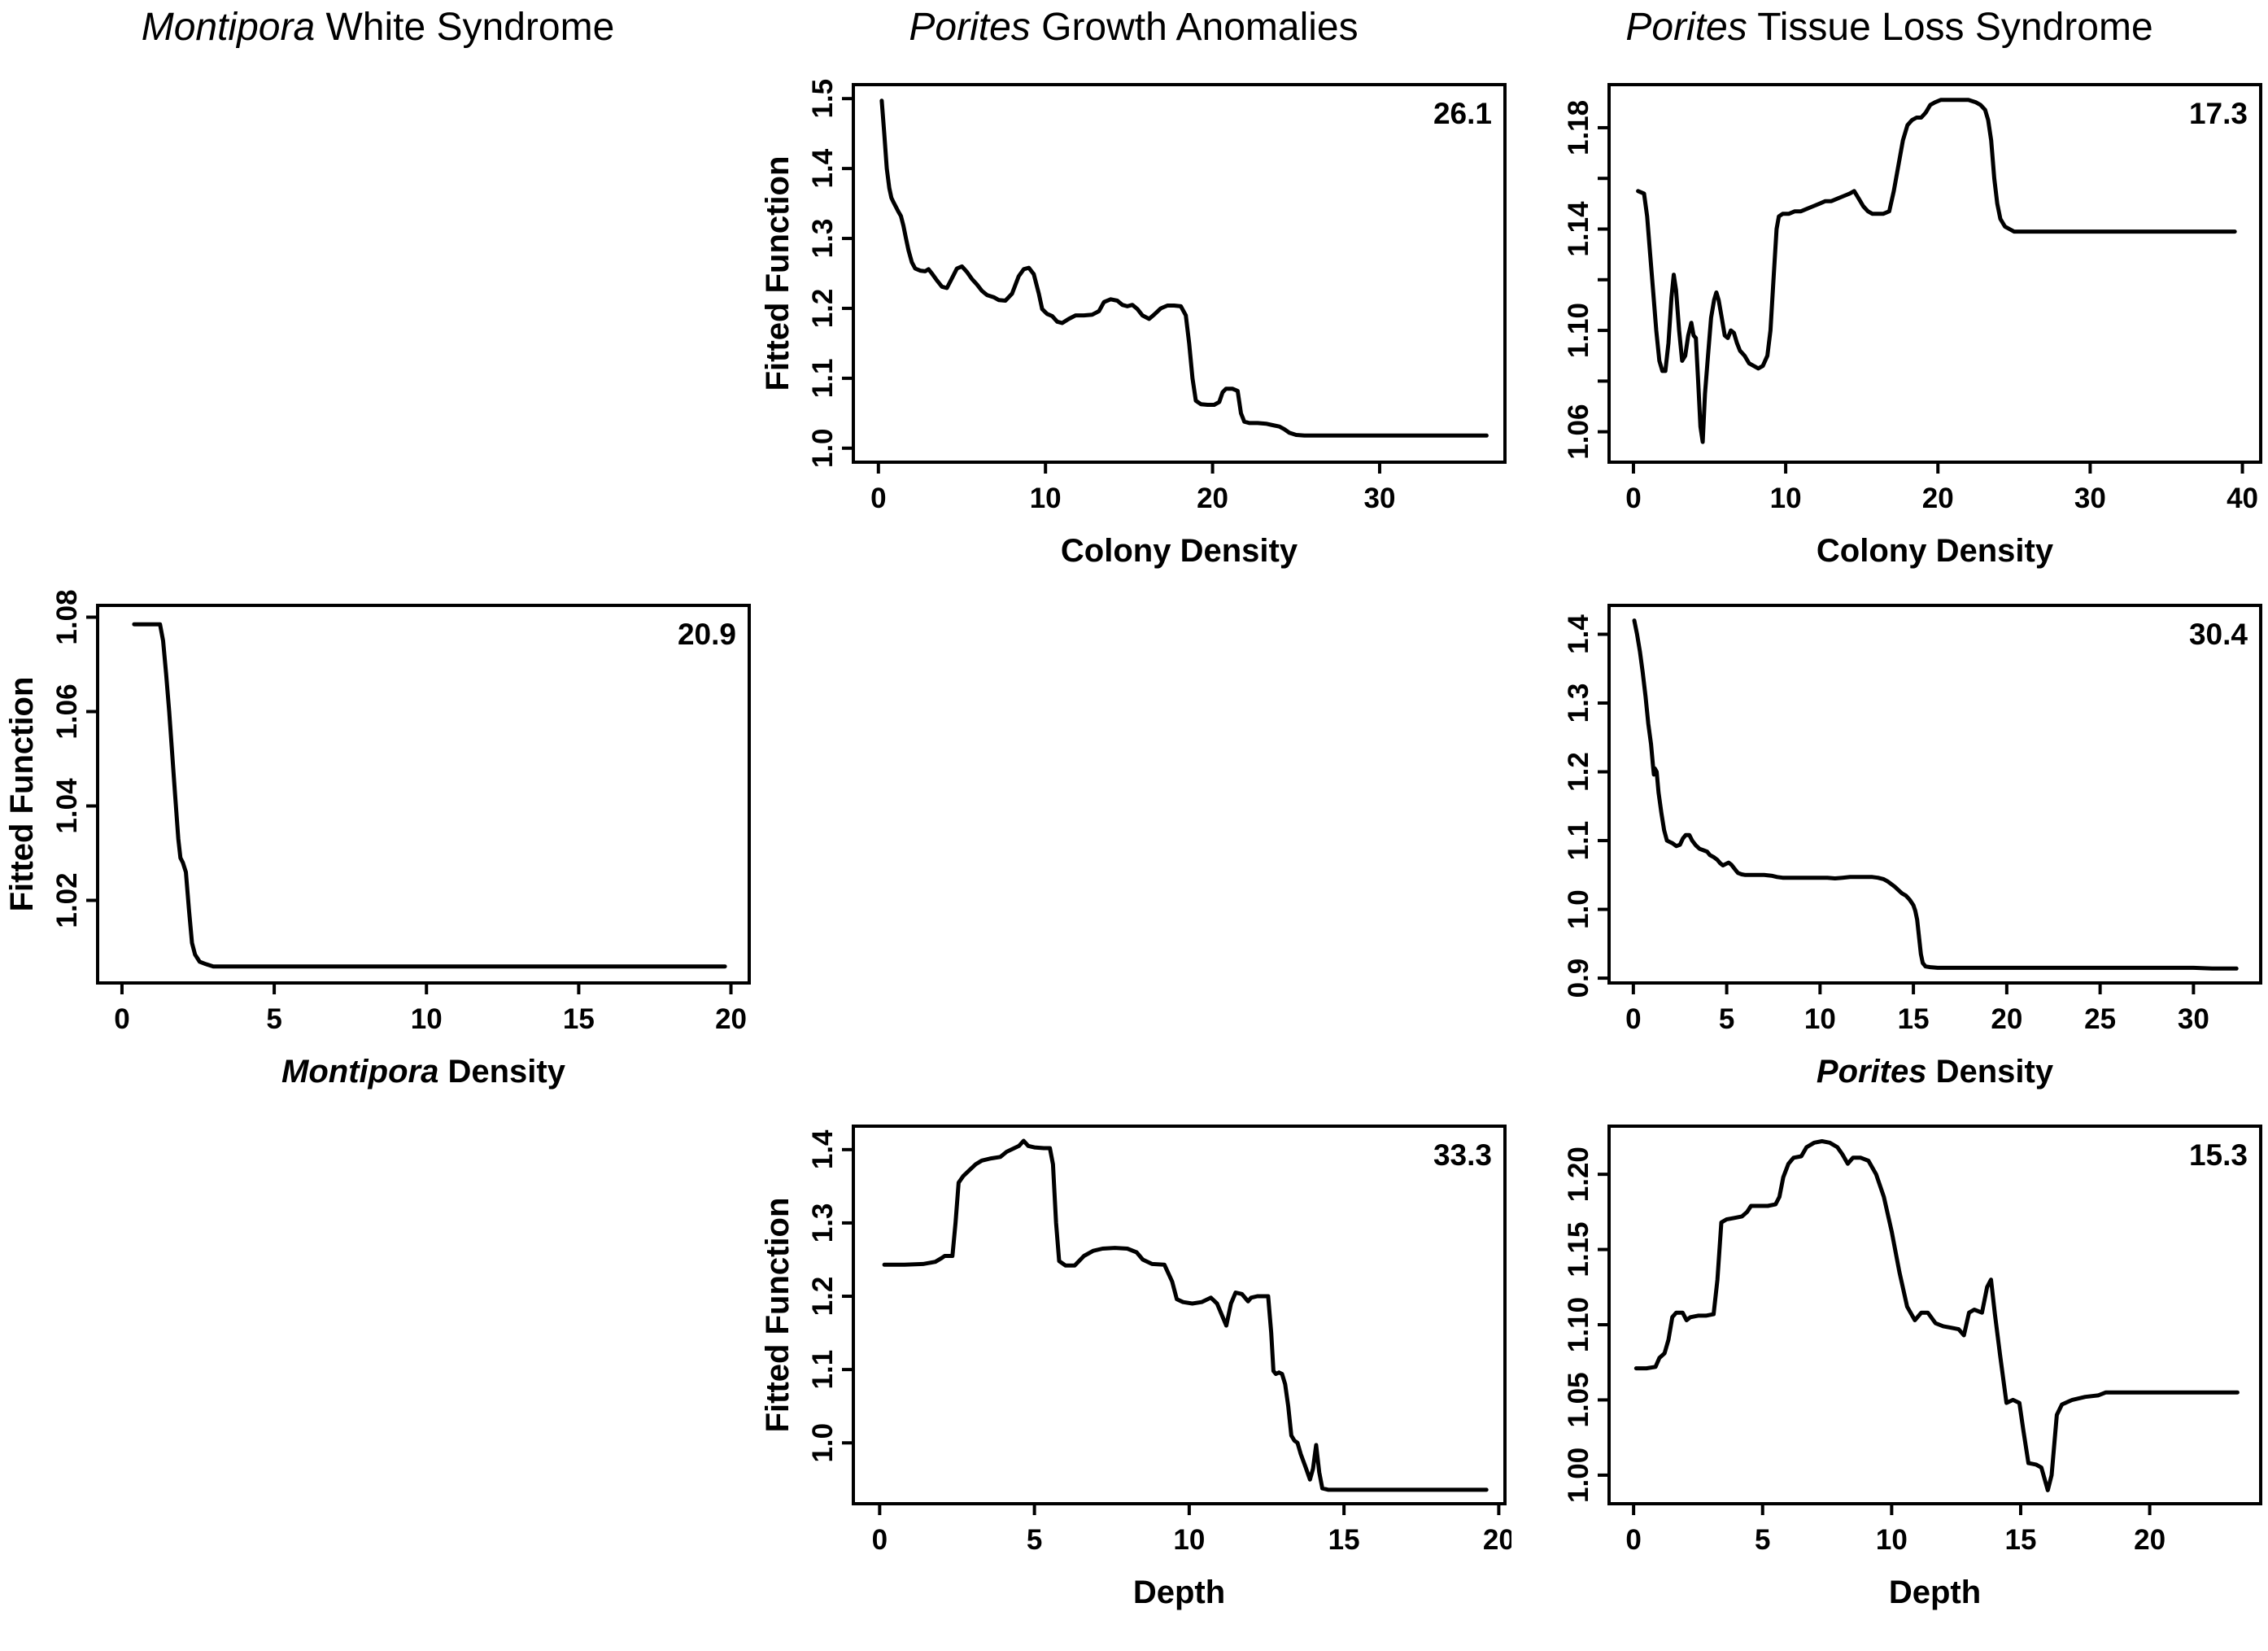  I want to click on y-tick-label: 1.15, so click(1578, 1250).